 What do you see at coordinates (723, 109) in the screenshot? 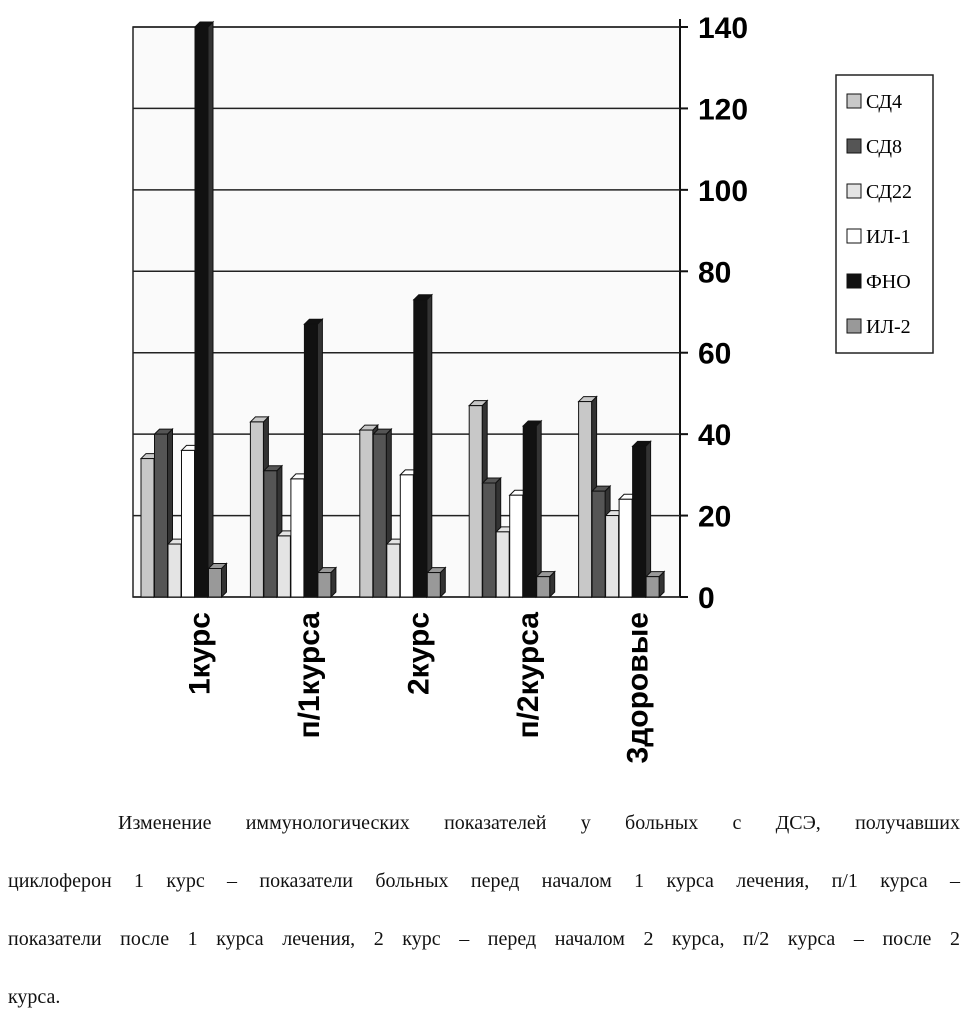
I see `y-tick-label: 120` at bounding box center [723, 109].